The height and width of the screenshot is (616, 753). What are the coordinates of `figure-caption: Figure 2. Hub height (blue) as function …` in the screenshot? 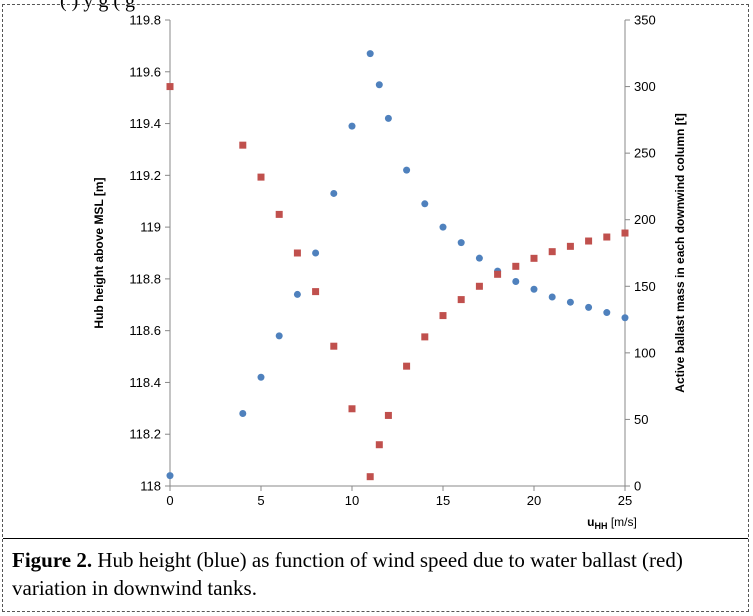 It's located at (377, 574).